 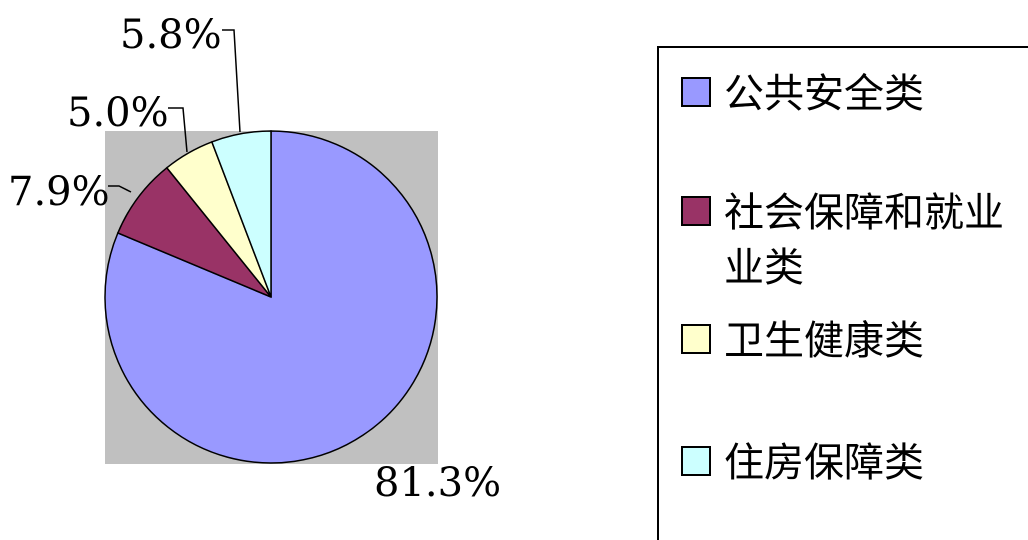 I want to click on legend-label-4: 住房保障类, so click(x=824, y=463).